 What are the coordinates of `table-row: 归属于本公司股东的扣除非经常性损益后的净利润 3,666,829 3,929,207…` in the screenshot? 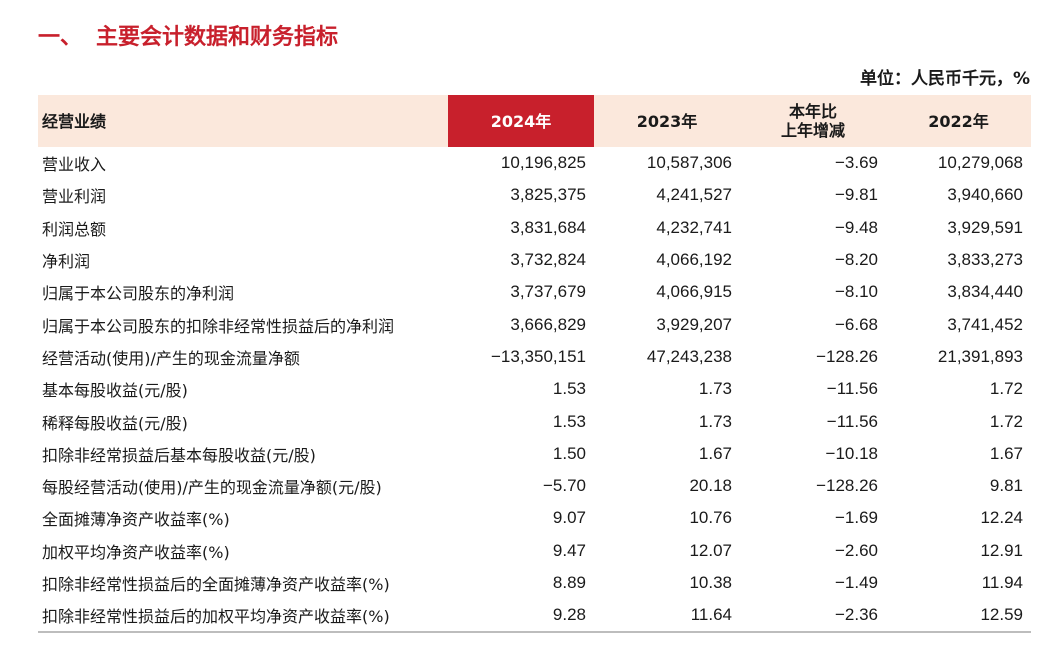 It's located at (534, 324).